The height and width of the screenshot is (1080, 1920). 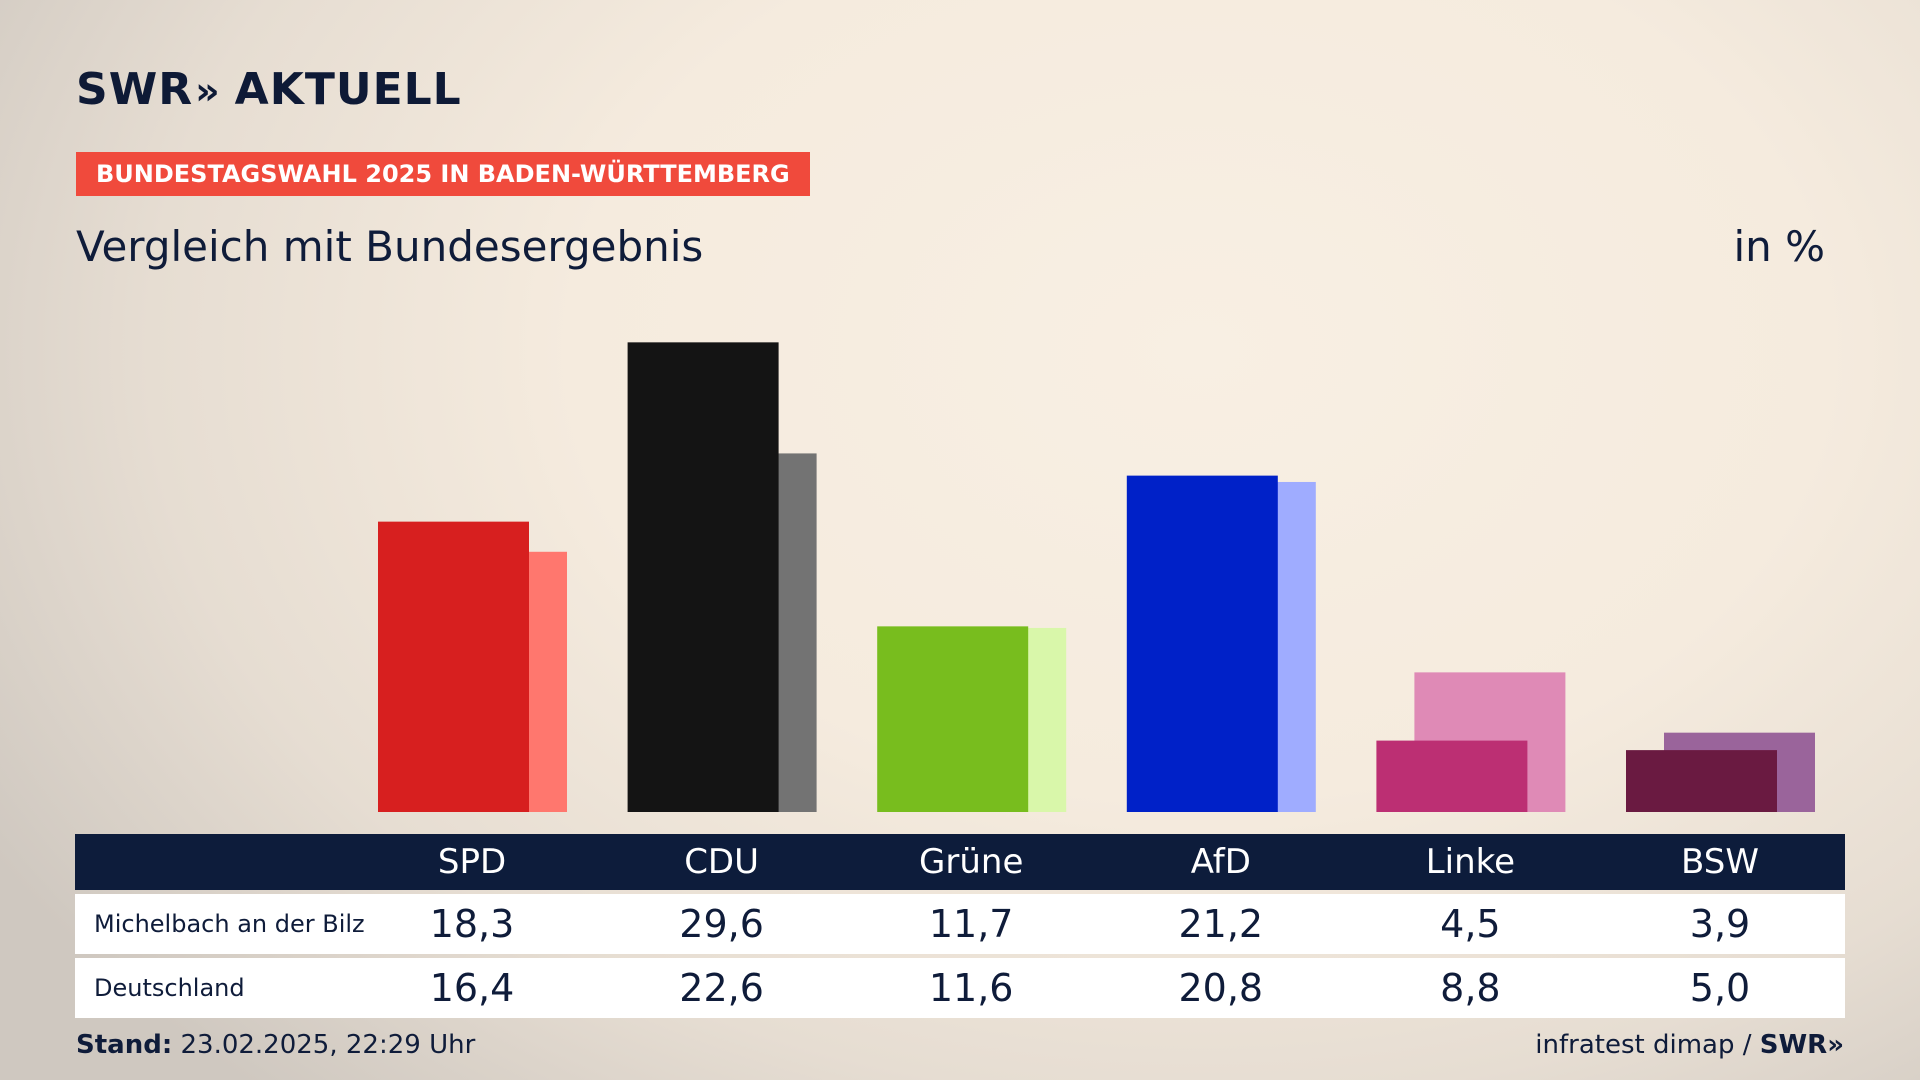 What do you see at coordinates (971, 988) in the screenshot?
I see `value-cell-gruene: 11,6` at bounding box center [971, 988].